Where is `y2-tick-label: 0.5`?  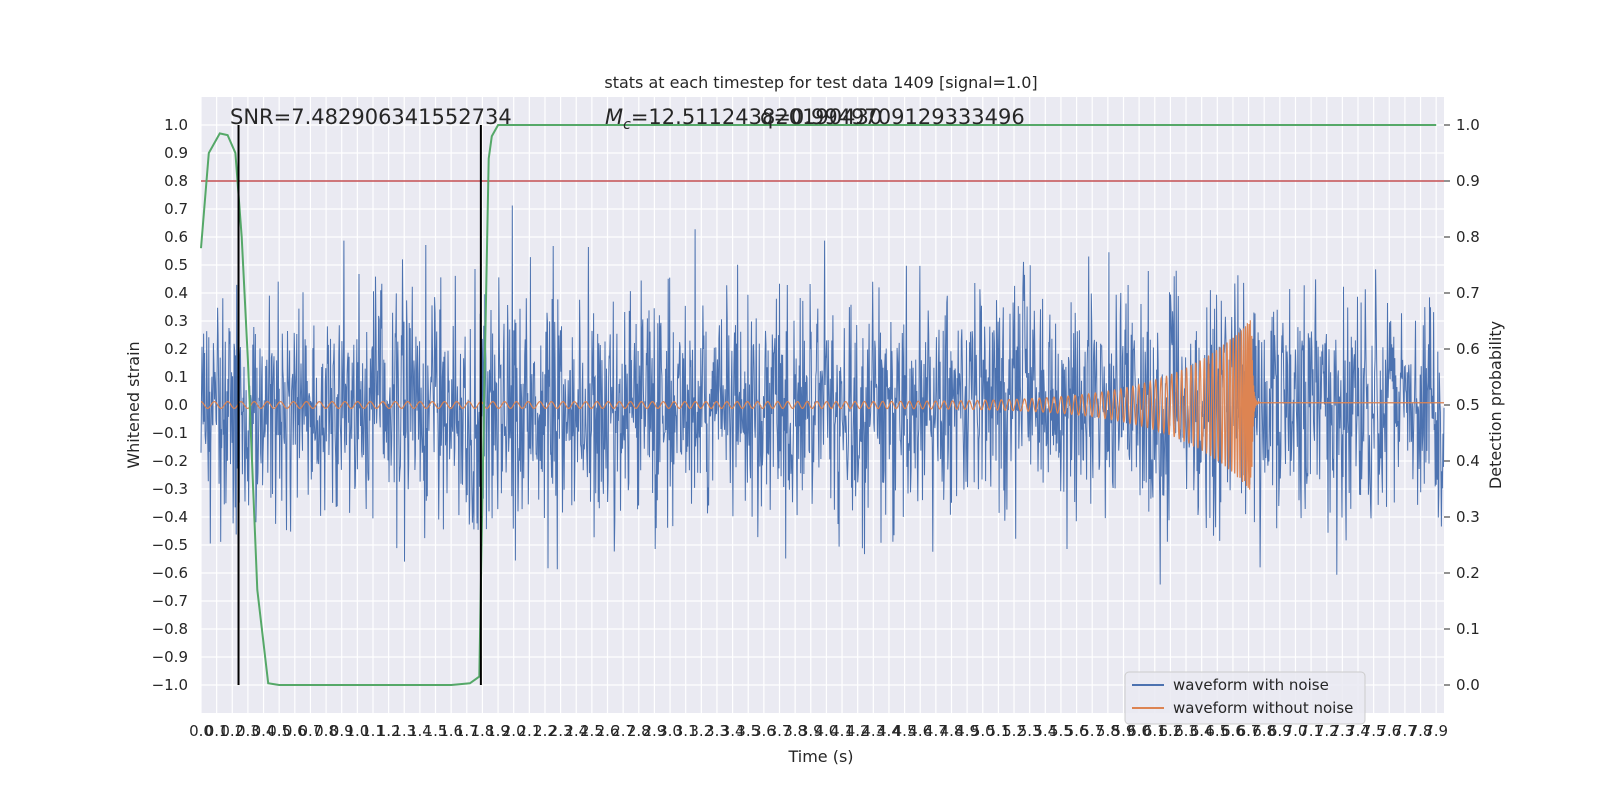 y2-tick-label: 0.5 is located at coordinates (1468, 405).